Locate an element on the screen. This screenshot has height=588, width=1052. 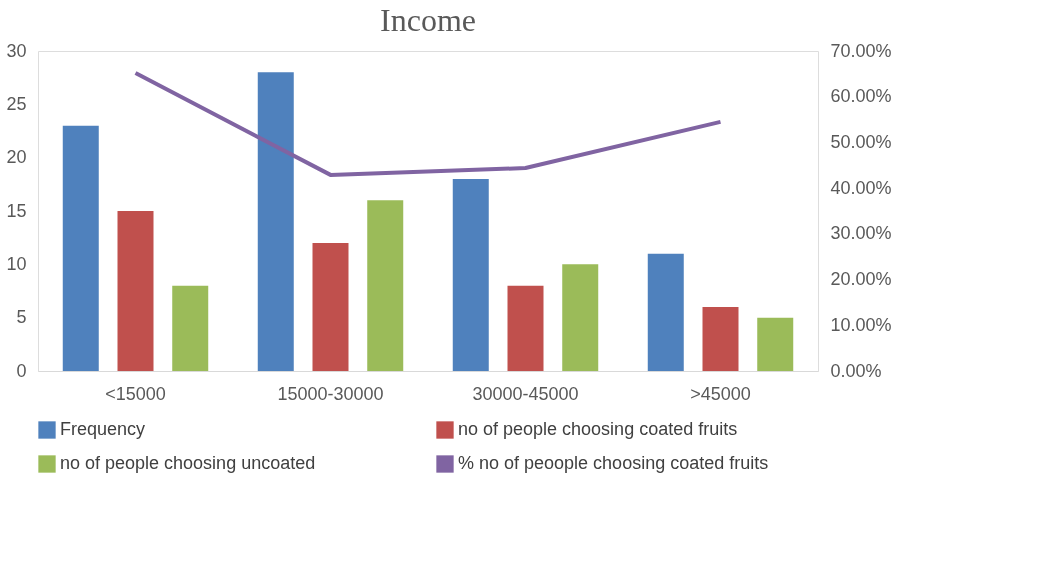
y2-tick-label: 10.00% is located at coordinates (861, 324).